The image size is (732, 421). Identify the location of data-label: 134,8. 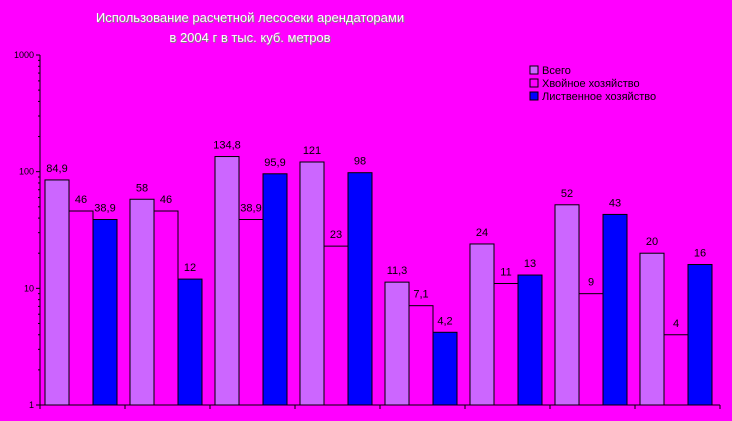
(227, 146).